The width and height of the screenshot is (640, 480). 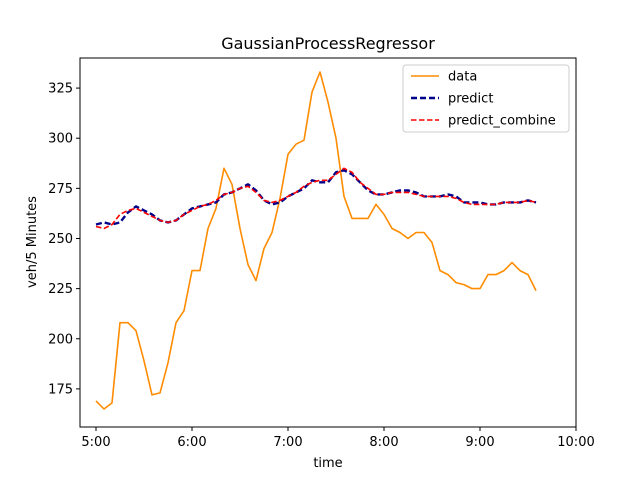 What do you see at coordinates (328, 43) in the screenshot?
I see `chart-title: GaussianProcessRegressor` at bounding box center [328, 43].